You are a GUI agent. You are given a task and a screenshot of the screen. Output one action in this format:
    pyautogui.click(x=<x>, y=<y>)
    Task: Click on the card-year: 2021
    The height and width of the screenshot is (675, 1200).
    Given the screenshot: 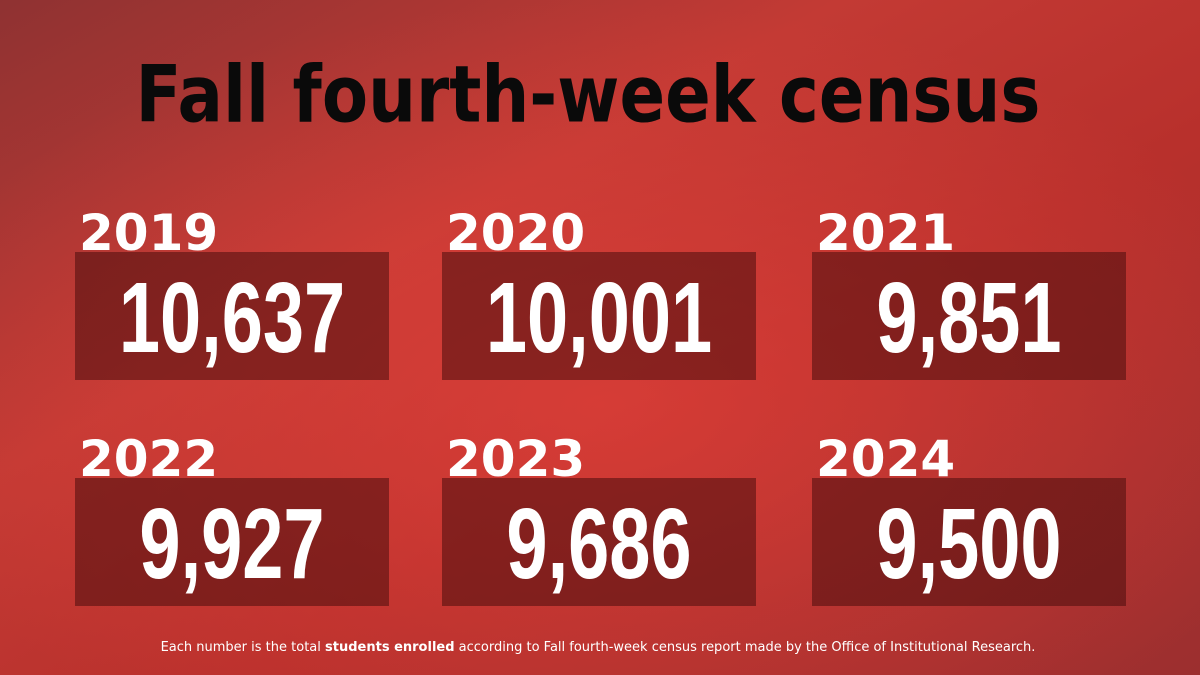 What is the action you would take?
    pyautogui.click(x=885, y=233)
    